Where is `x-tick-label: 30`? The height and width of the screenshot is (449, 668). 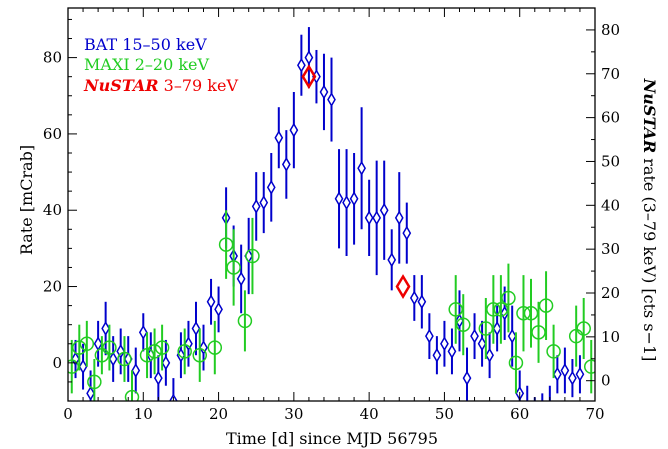
x-tick-label: 30 is located at coordinates (293, 414).